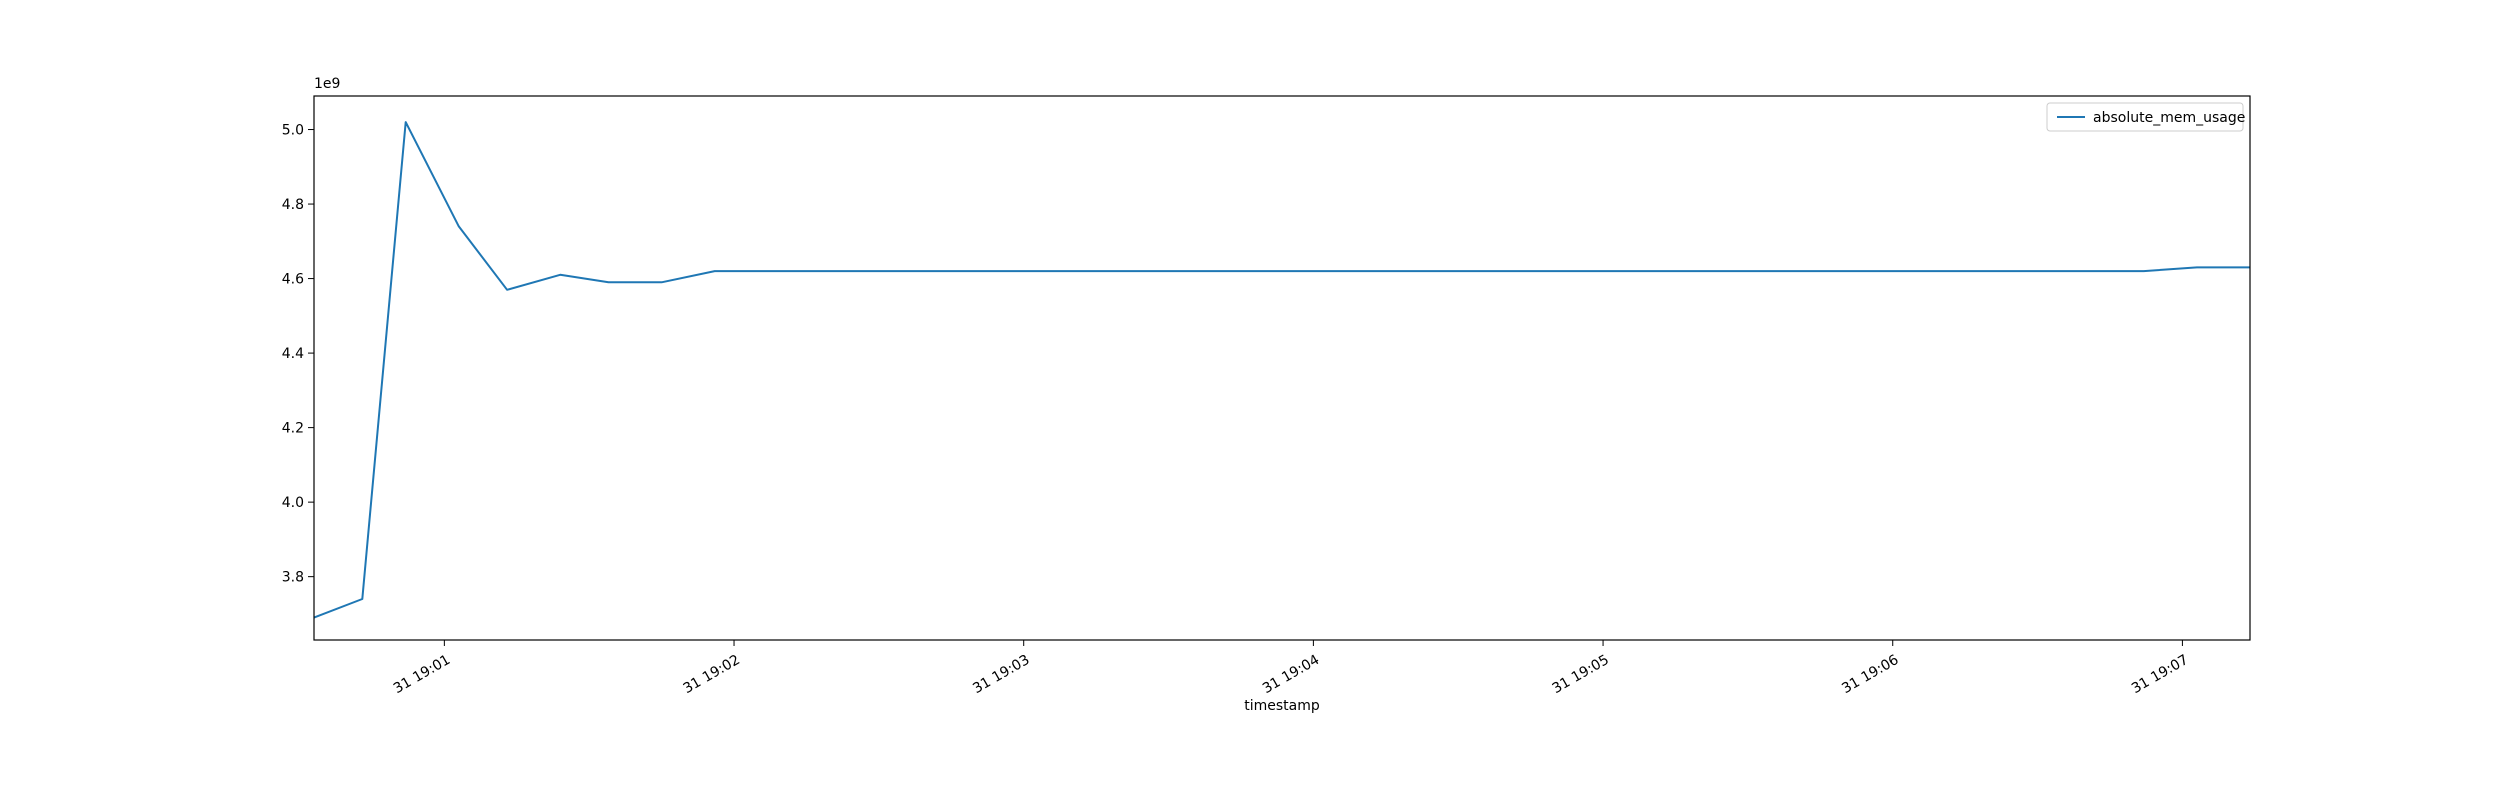 The image size is (2500, 800). Describe the element at coordinates (2160, 674) in the screenshot. I see `x-tick-label: 31 19:07` at that location.